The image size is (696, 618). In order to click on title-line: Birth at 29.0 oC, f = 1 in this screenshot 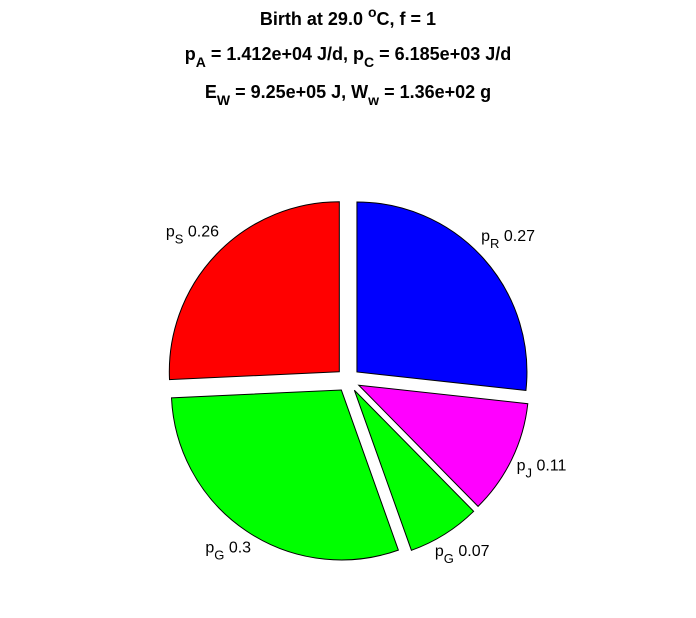, I will do `click(348, 16)`.